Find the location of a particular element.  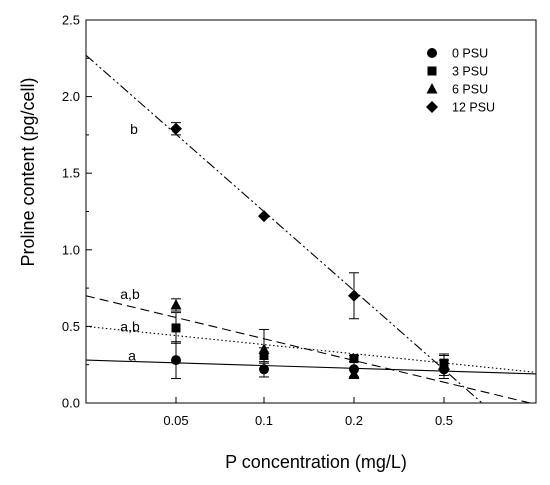

fit-line-3-psu is located at coordinates (311, 349).